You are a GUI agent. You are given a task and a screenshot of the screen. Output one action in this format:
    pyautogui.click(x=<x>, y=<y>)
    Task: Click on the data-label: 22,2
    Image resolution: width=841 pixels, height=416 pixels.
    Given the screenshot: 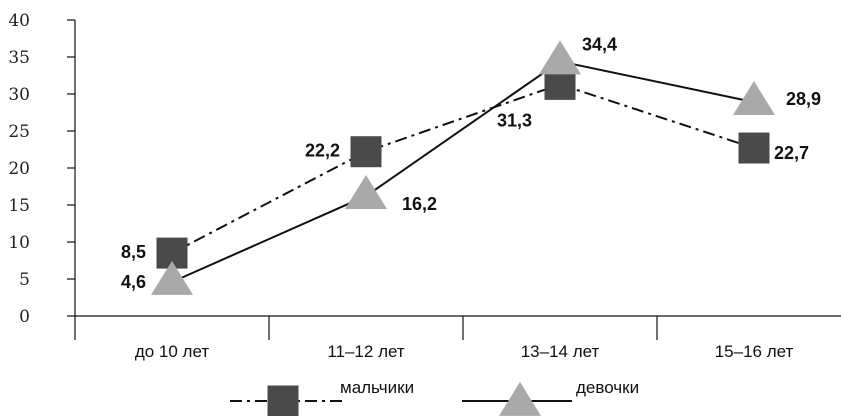 What is the action you would take?
    pyautogui.click(x=322, y=151)
    